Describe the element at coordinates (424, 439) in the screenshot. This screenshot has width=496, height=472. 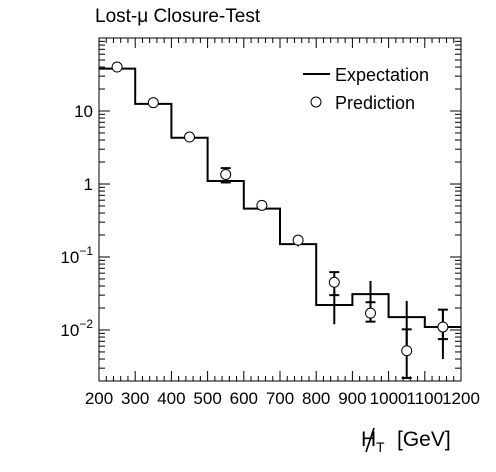
I see `x-axis-label-unit: [GeV]` at that location.